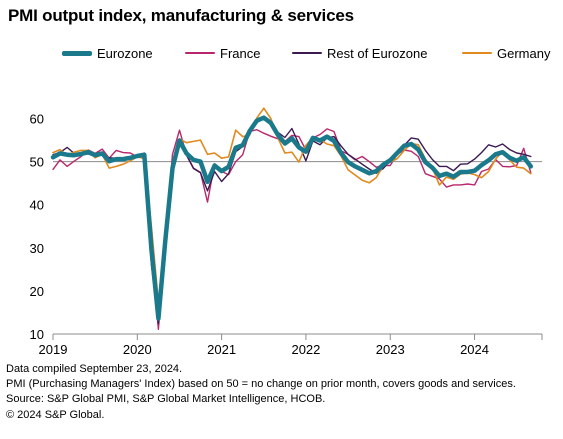 This screenshot has width=563, height=439. Describe the element at coordinates (37, 334) in the screenshot. I see `y-tick-label: 10` at that location.